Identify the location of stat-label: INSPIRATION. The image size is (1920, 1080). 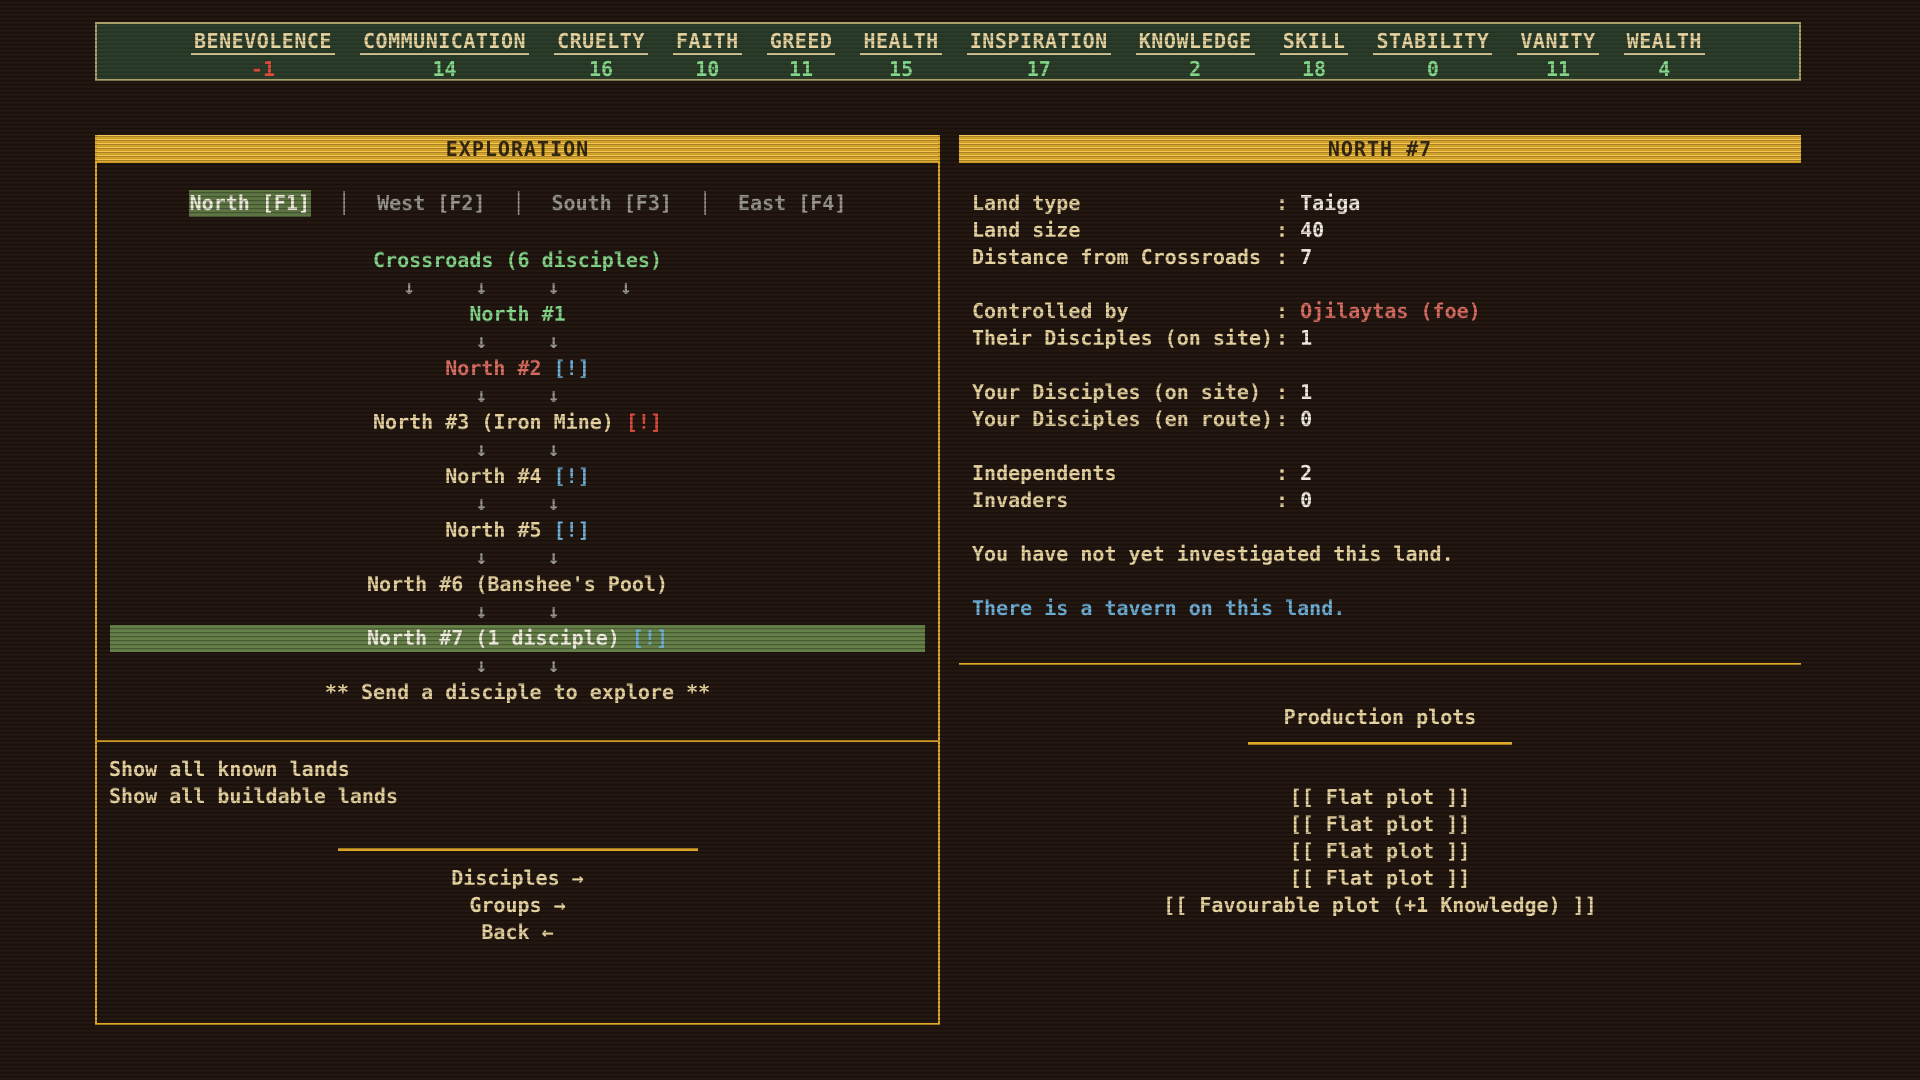
(1038, 42).